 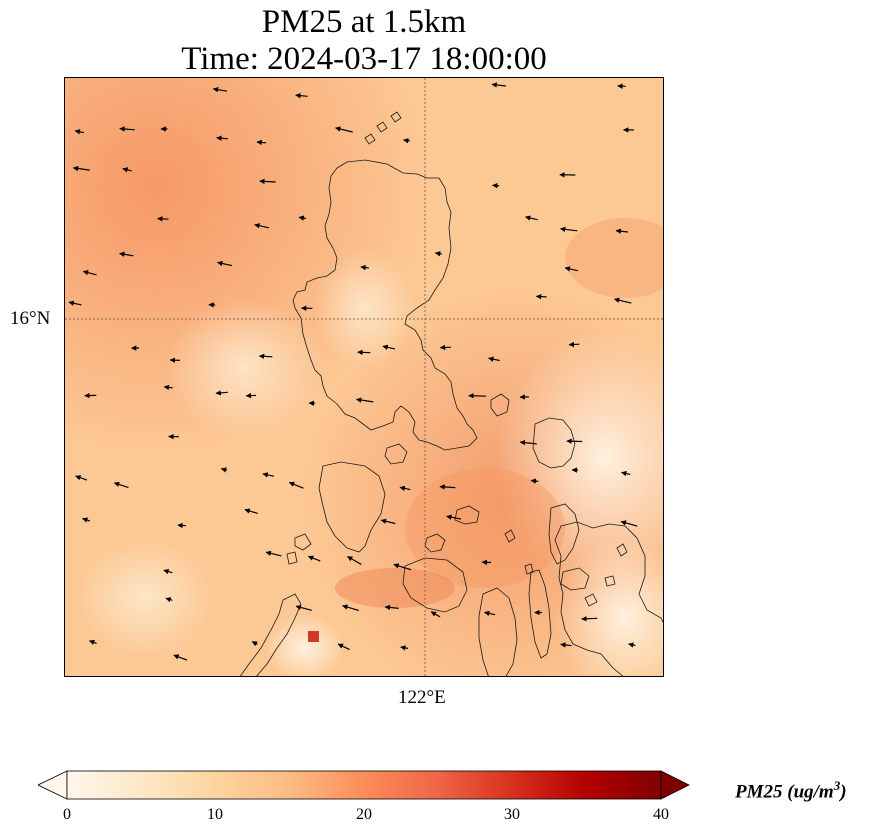 I want to click on colorbar-gradient, so click(x=364, y=785).